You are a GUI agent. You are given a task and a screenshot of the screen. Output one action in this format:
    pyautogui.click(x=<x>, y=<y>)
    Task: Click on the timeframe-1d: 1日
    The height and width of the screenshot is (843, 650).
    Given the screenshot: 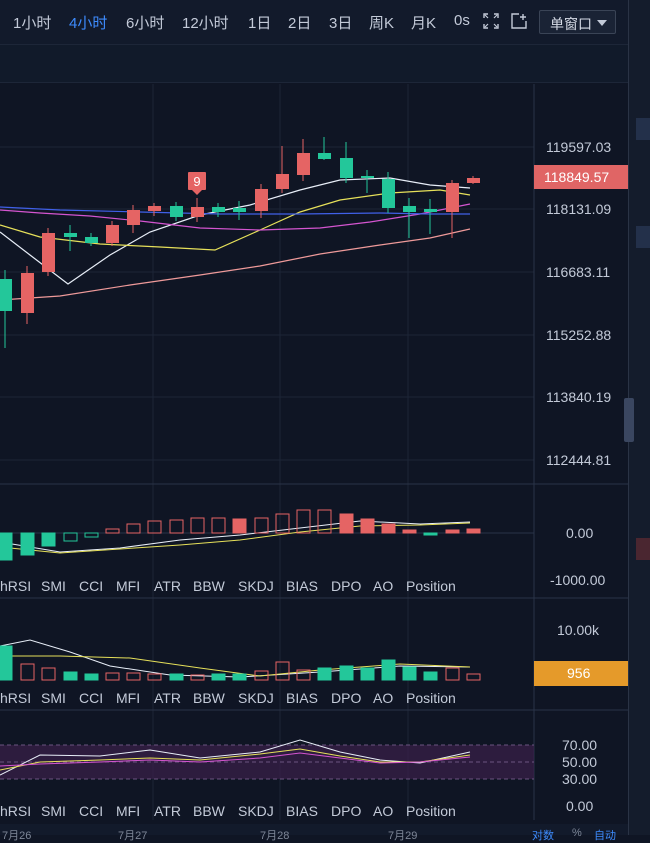 What is the action you would take?
    pyautogui.click(x=260, y=23)
    